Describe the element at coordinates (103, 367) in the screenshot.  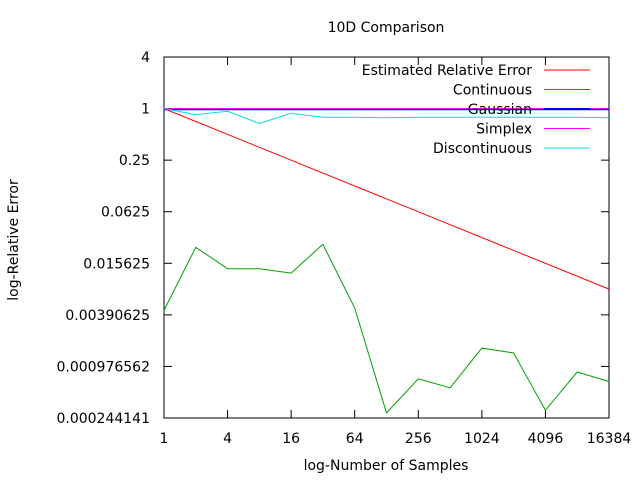
I see `y-tick-label: 0.000976562` at that location.